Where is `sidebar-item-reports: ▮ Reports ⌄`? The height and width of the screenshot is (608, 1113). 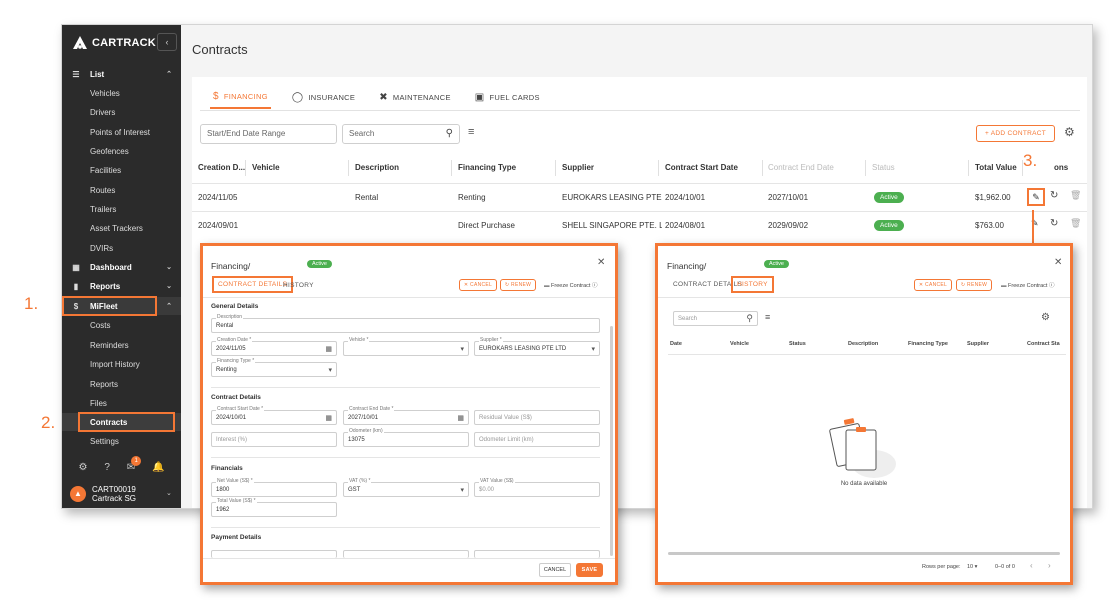 sidebar-item-reports: ▮ Reports ⌄ is located at coordinates (121, 286).